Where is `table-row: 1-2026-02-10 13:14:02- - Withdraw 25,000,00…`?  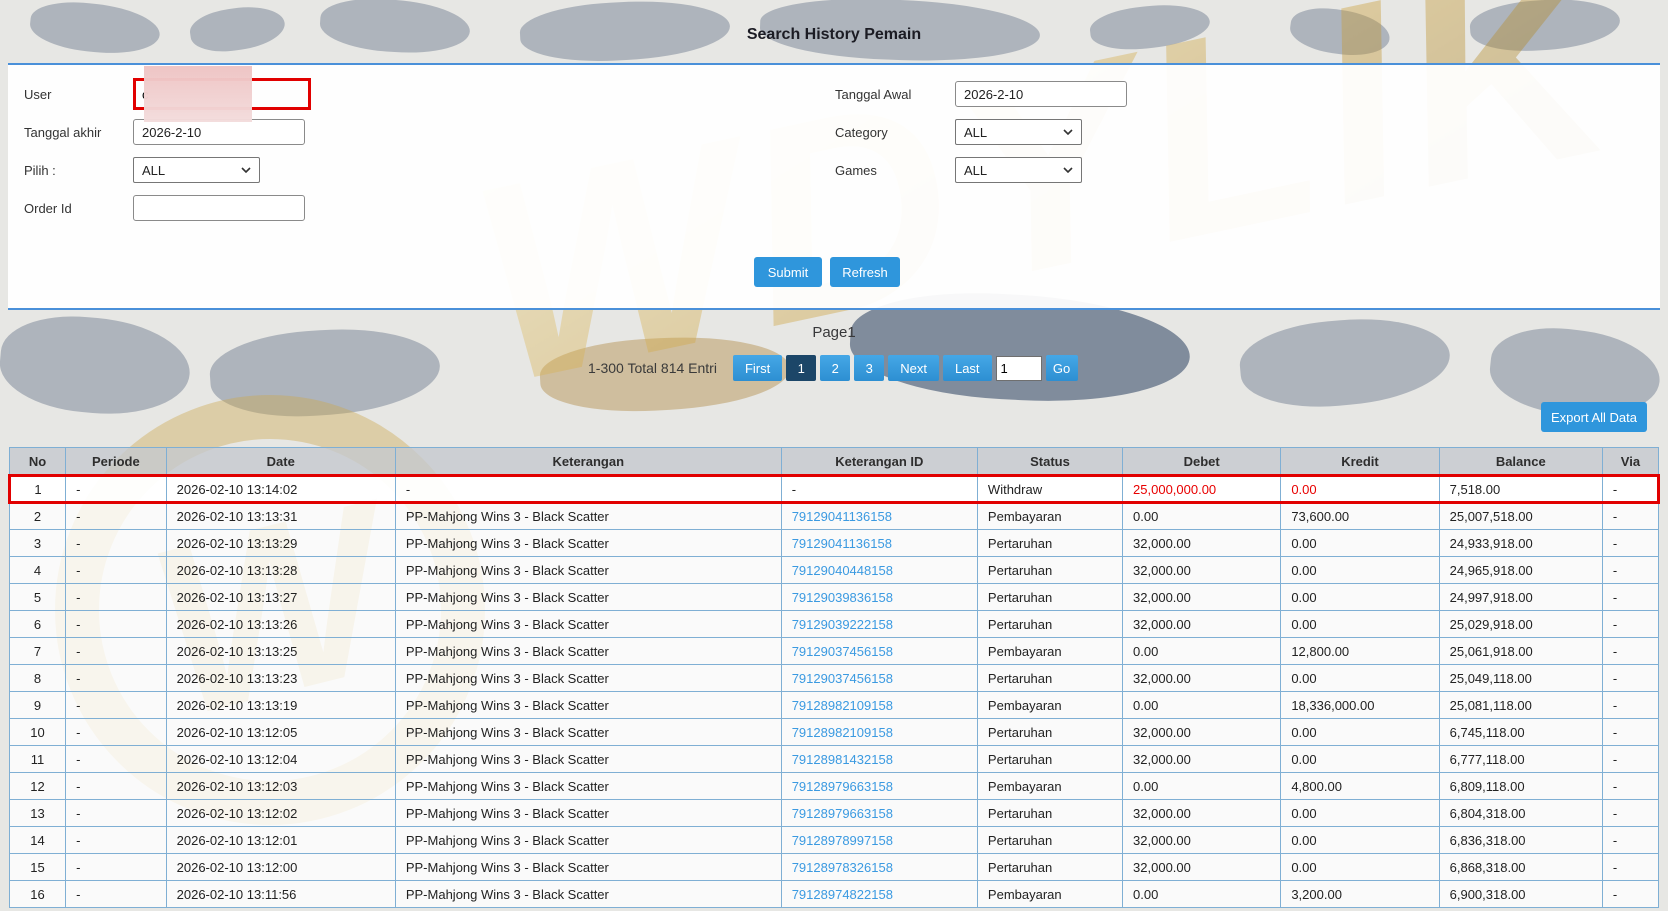 table-row: 1-2026-02-10 13:14:02- - Withdraw 25,000,00… is located at coordinates (834, 489).